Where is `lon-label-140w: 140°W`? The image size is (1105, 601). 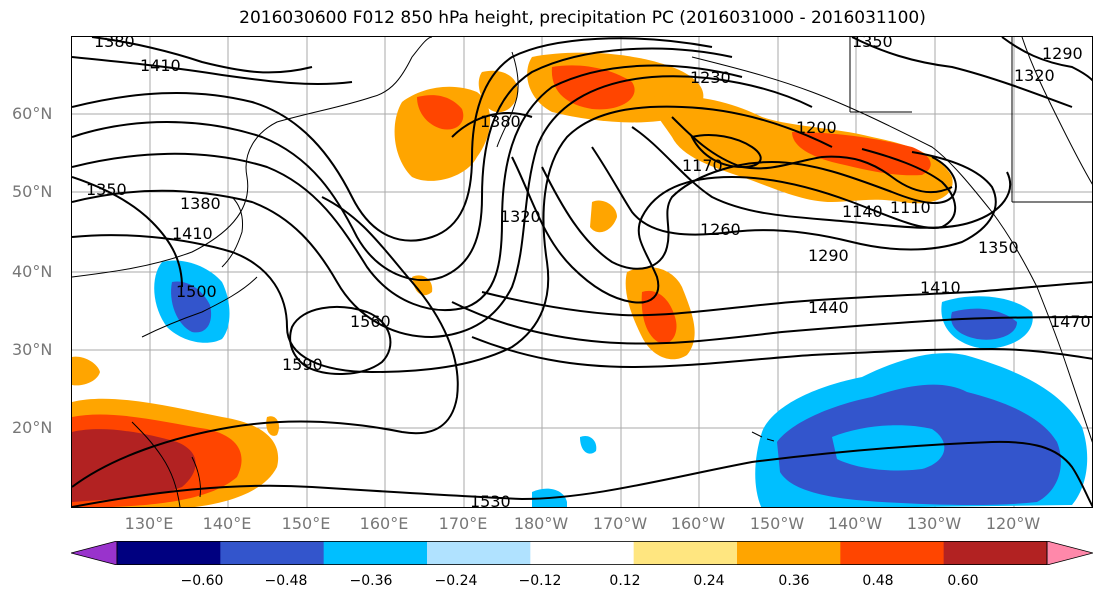
lon-label-140w: 140°W is located at coordinates (855, 523).